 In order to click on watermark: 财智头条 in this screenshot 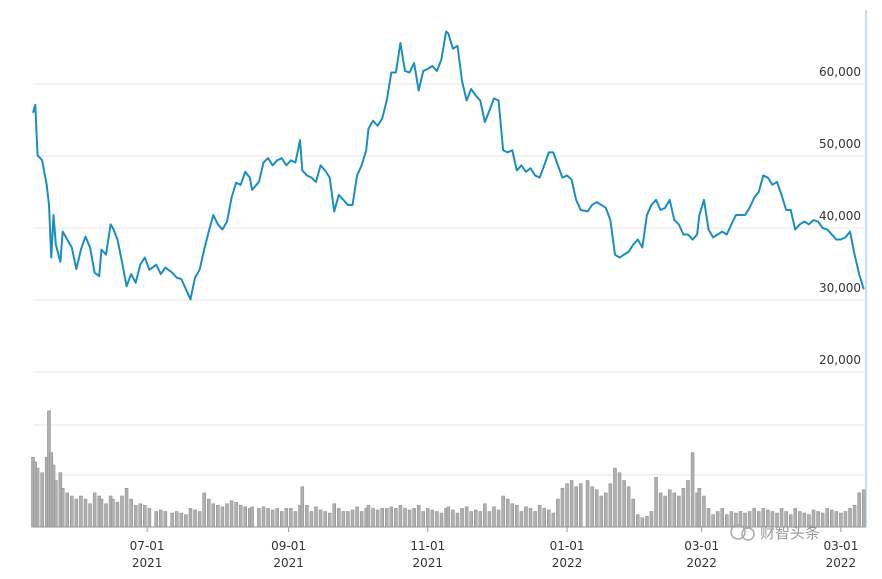, I will do `click(775, 533)`.